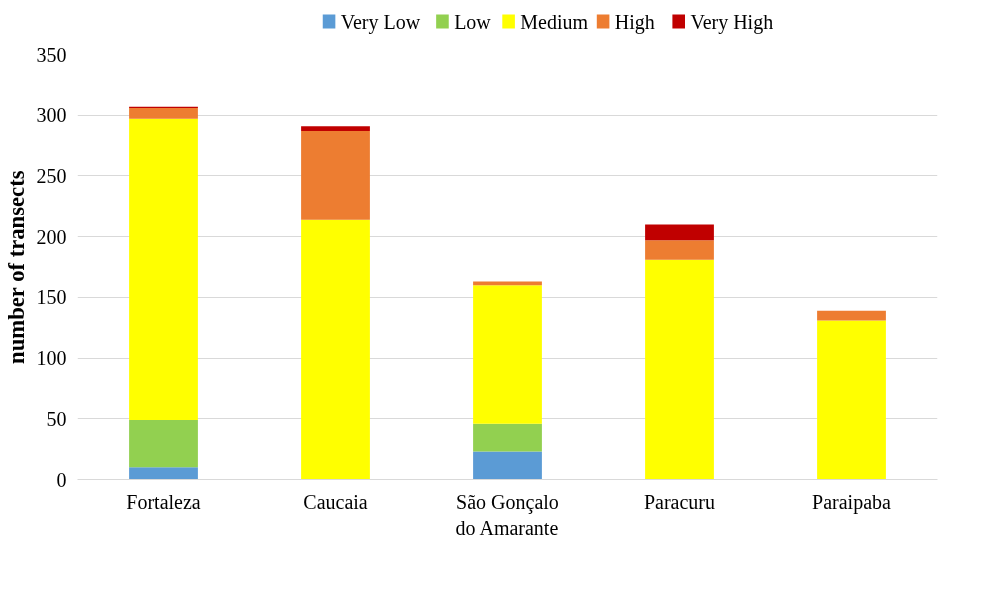  Describe the element at coordinates (51, 115) in the screenshot. I see `y-tick-label: 300` at that location.